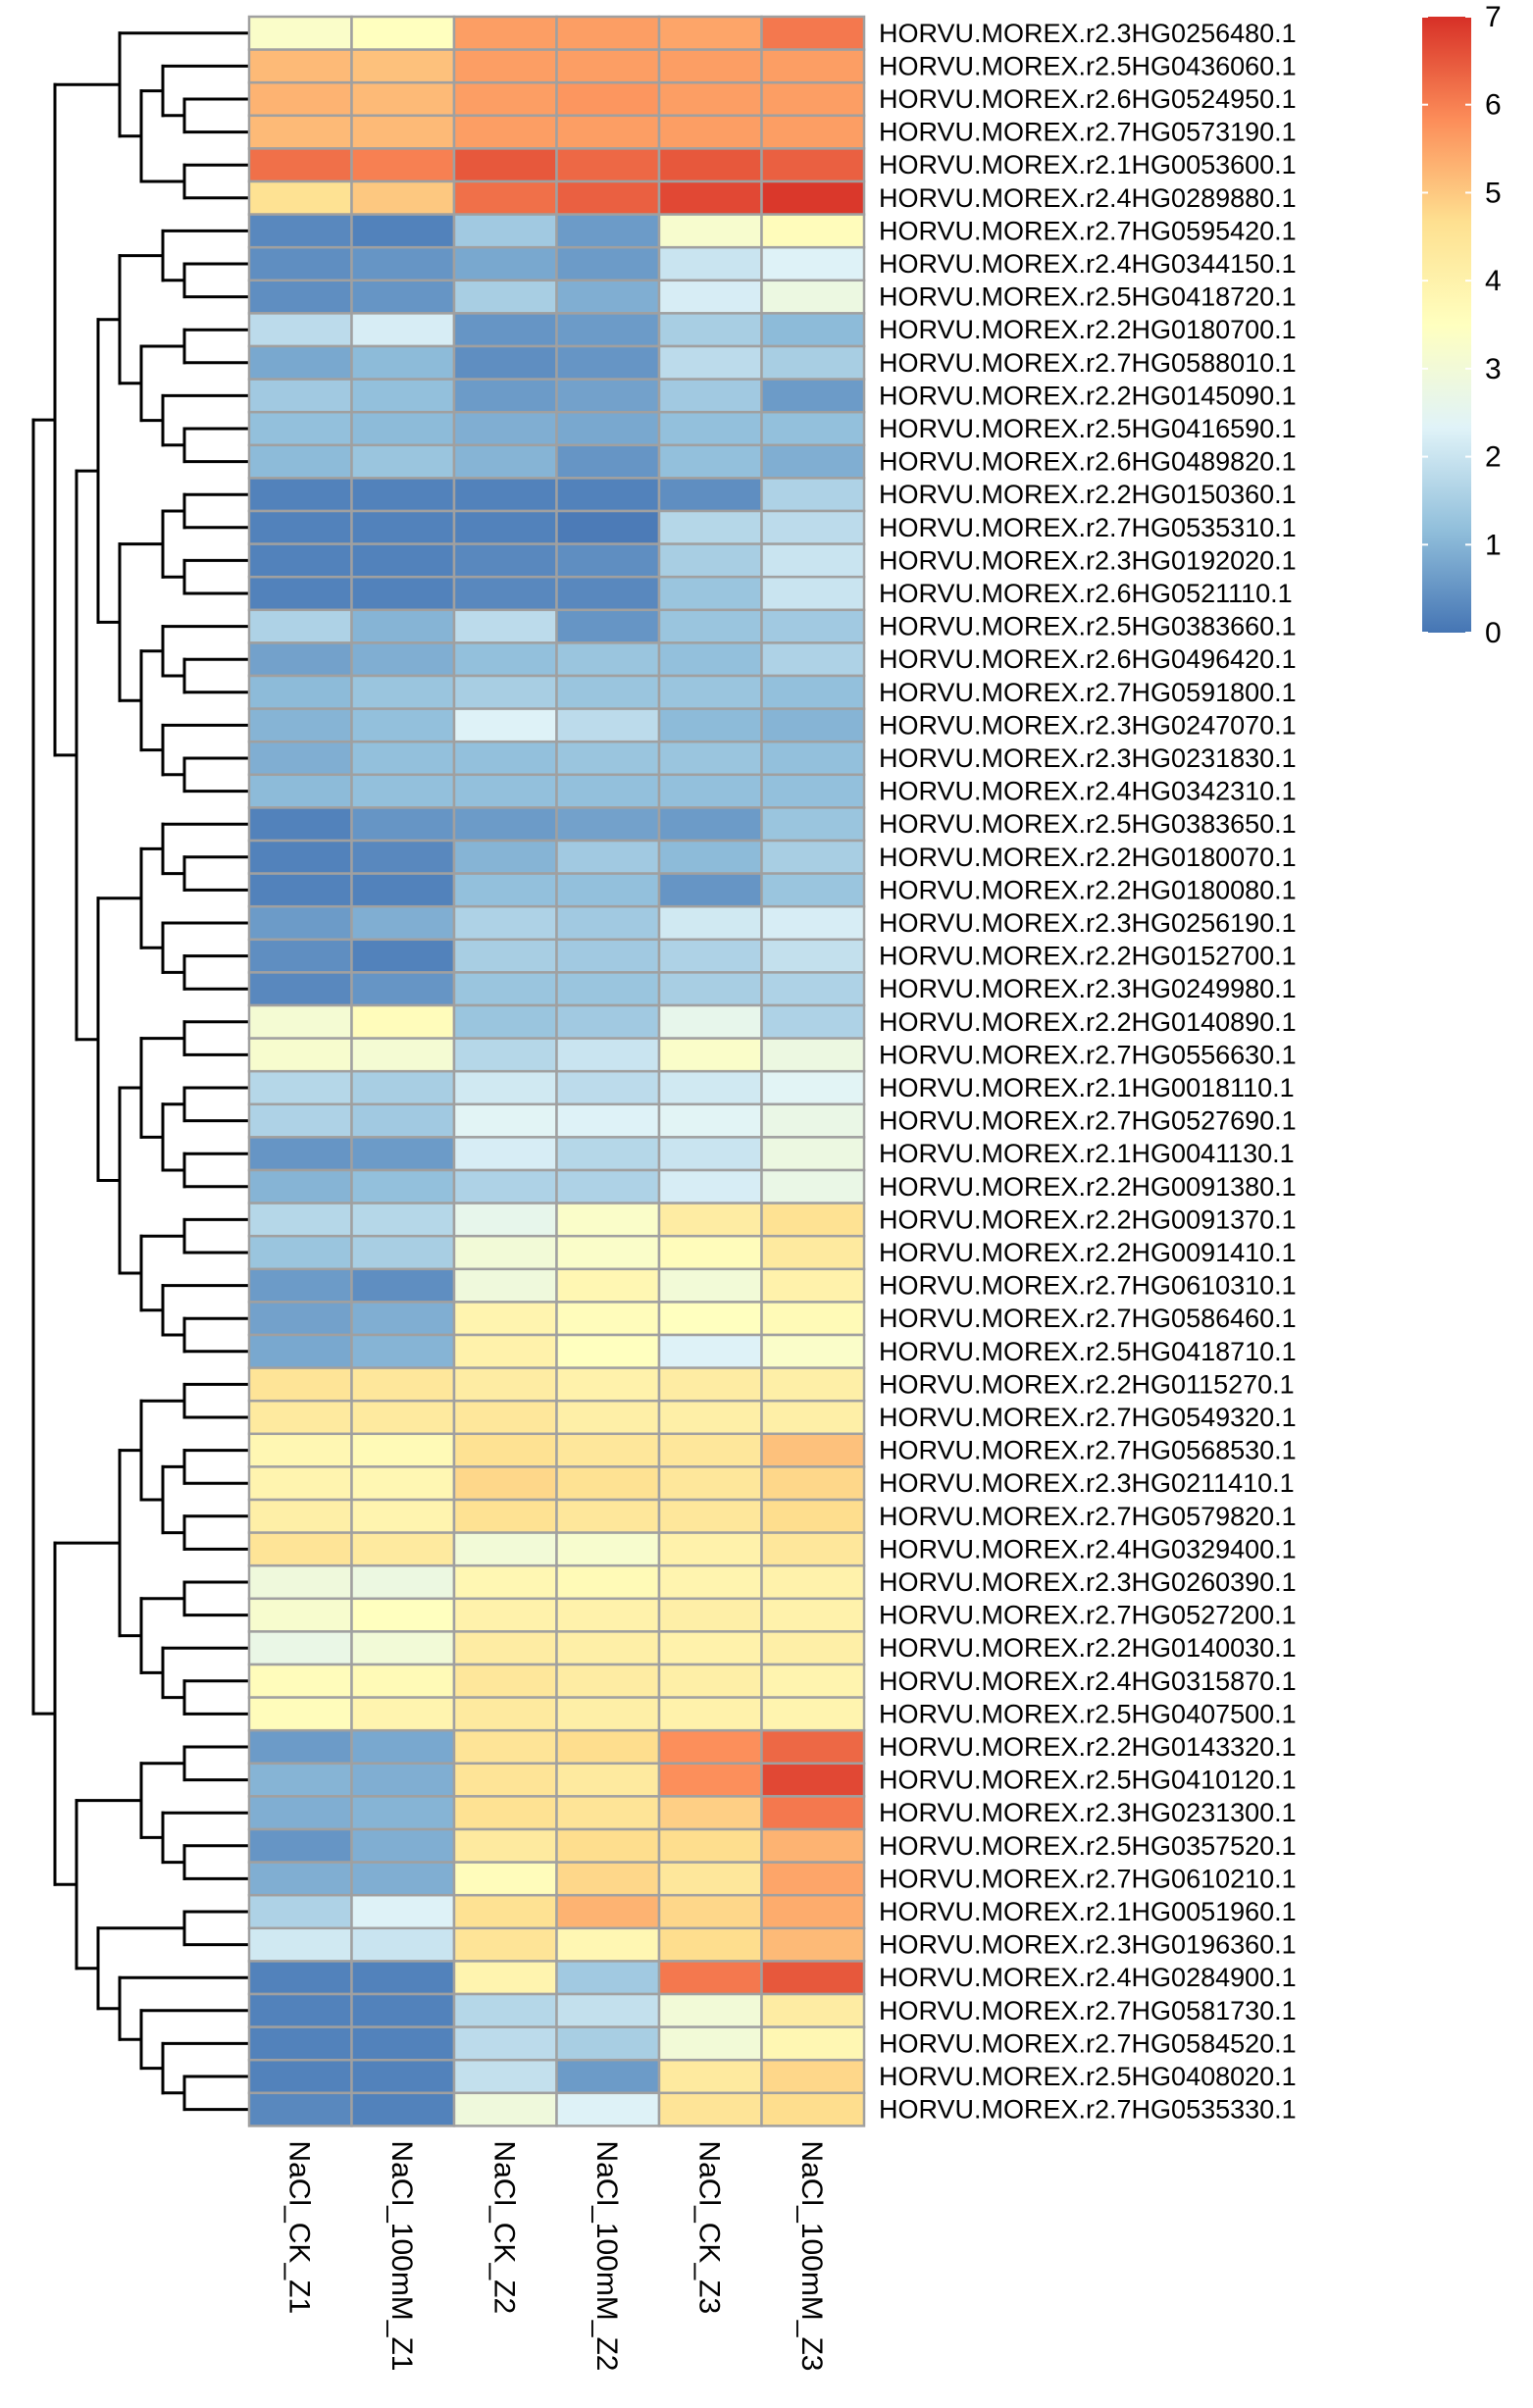 The width and height of the screenshot is (1533, 2408). Describe the element at coordinates (1088, 2010) in the screenshot. I see `row-label: HORVU.MOREX.r2.7HG0581730.1` at that location.